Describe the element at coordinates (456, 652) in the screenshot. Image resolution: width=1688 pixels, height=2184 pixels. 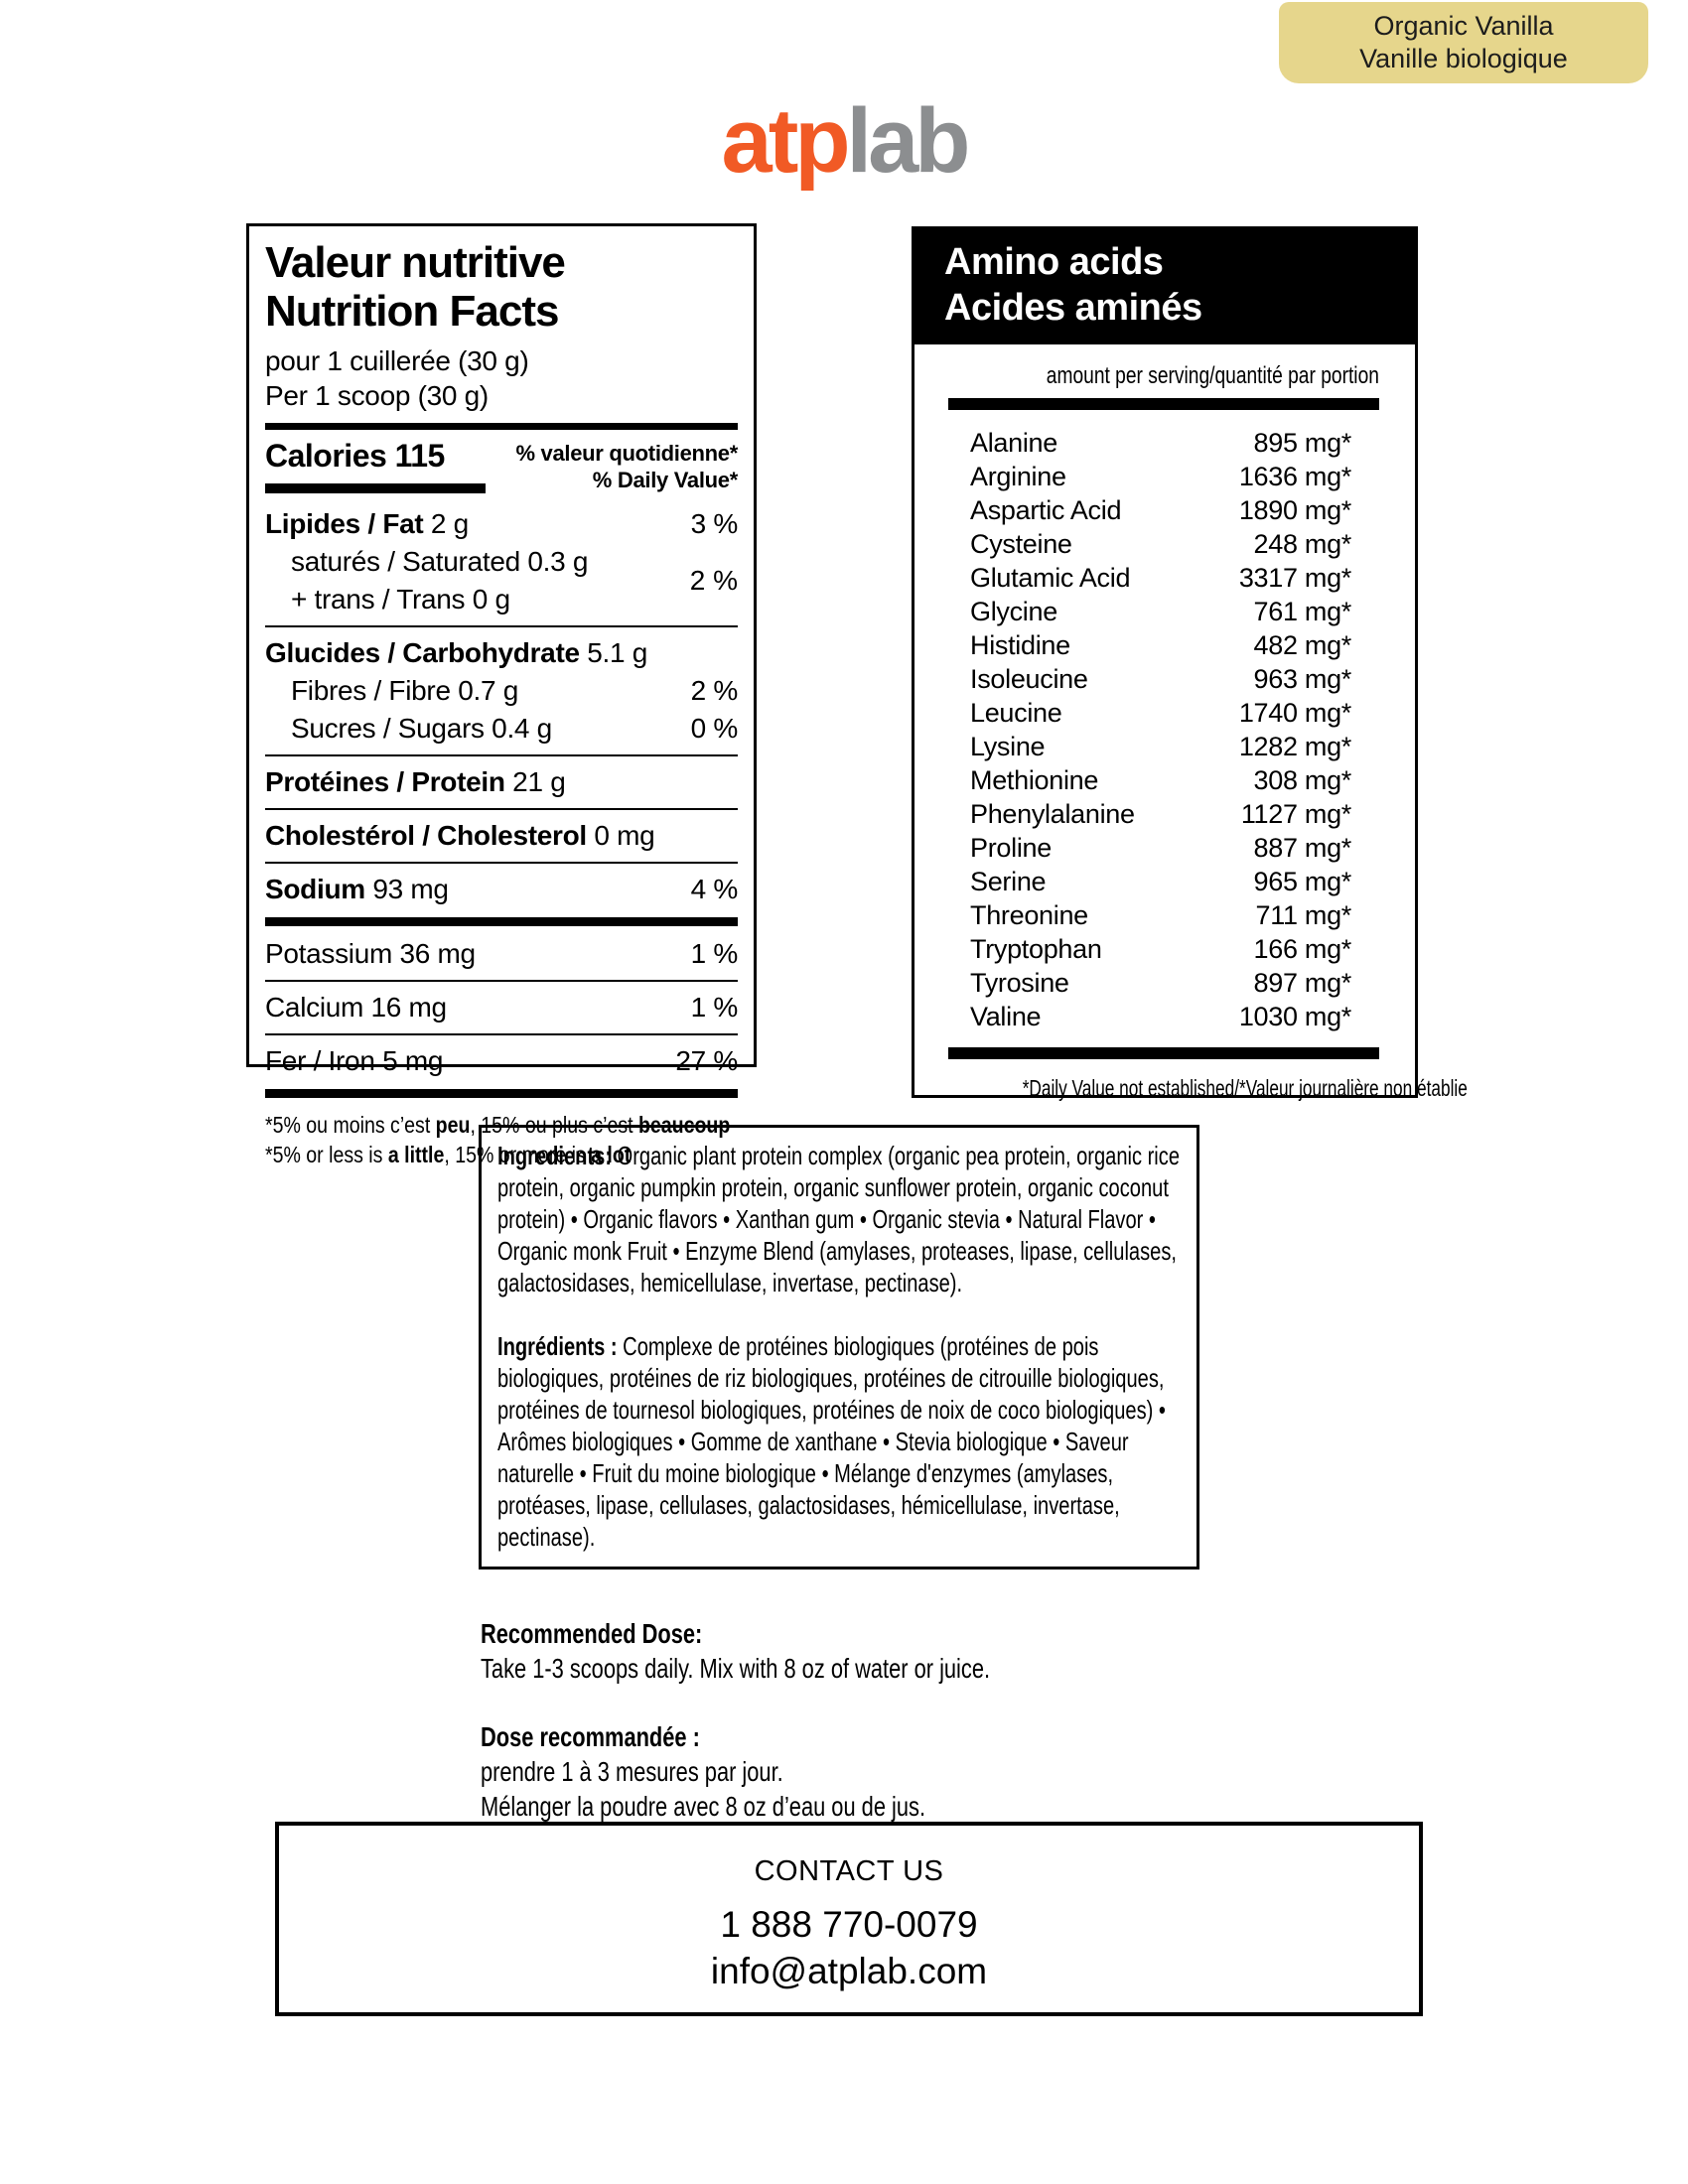
I see `nutrient-row: Glucides / Carbohydrate 5.1 g` at that location.